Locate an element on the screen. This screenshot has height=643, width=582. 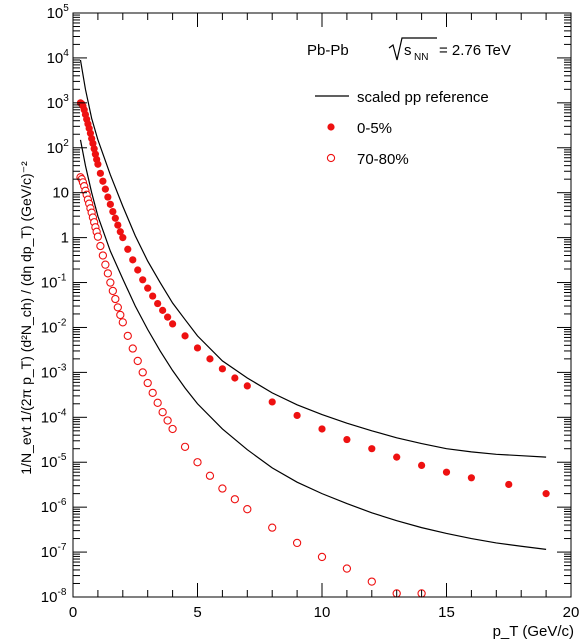
y-tick-exponent: 4 is located at coordinates (66, 53).